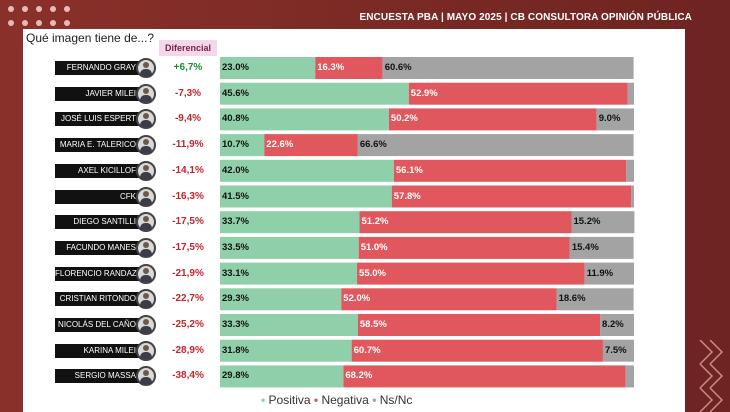 The image size is (730, 412). I want to click on category-label: FERNANDO GRAY, so click(97, 68).